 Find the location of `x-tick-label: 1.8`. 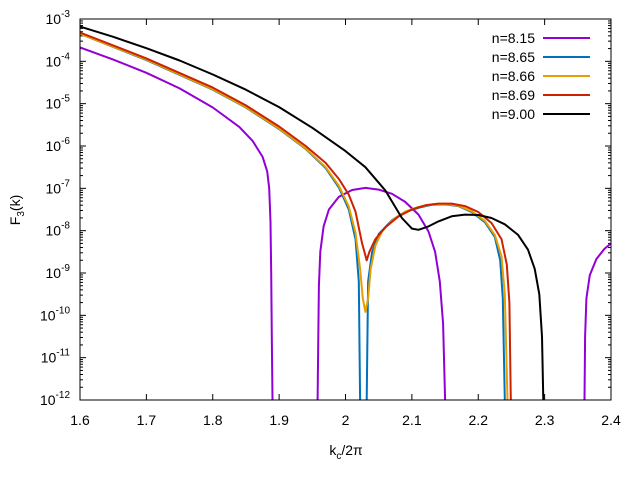

x-tick-label: 1.8 is located at coordinates (213, 420).